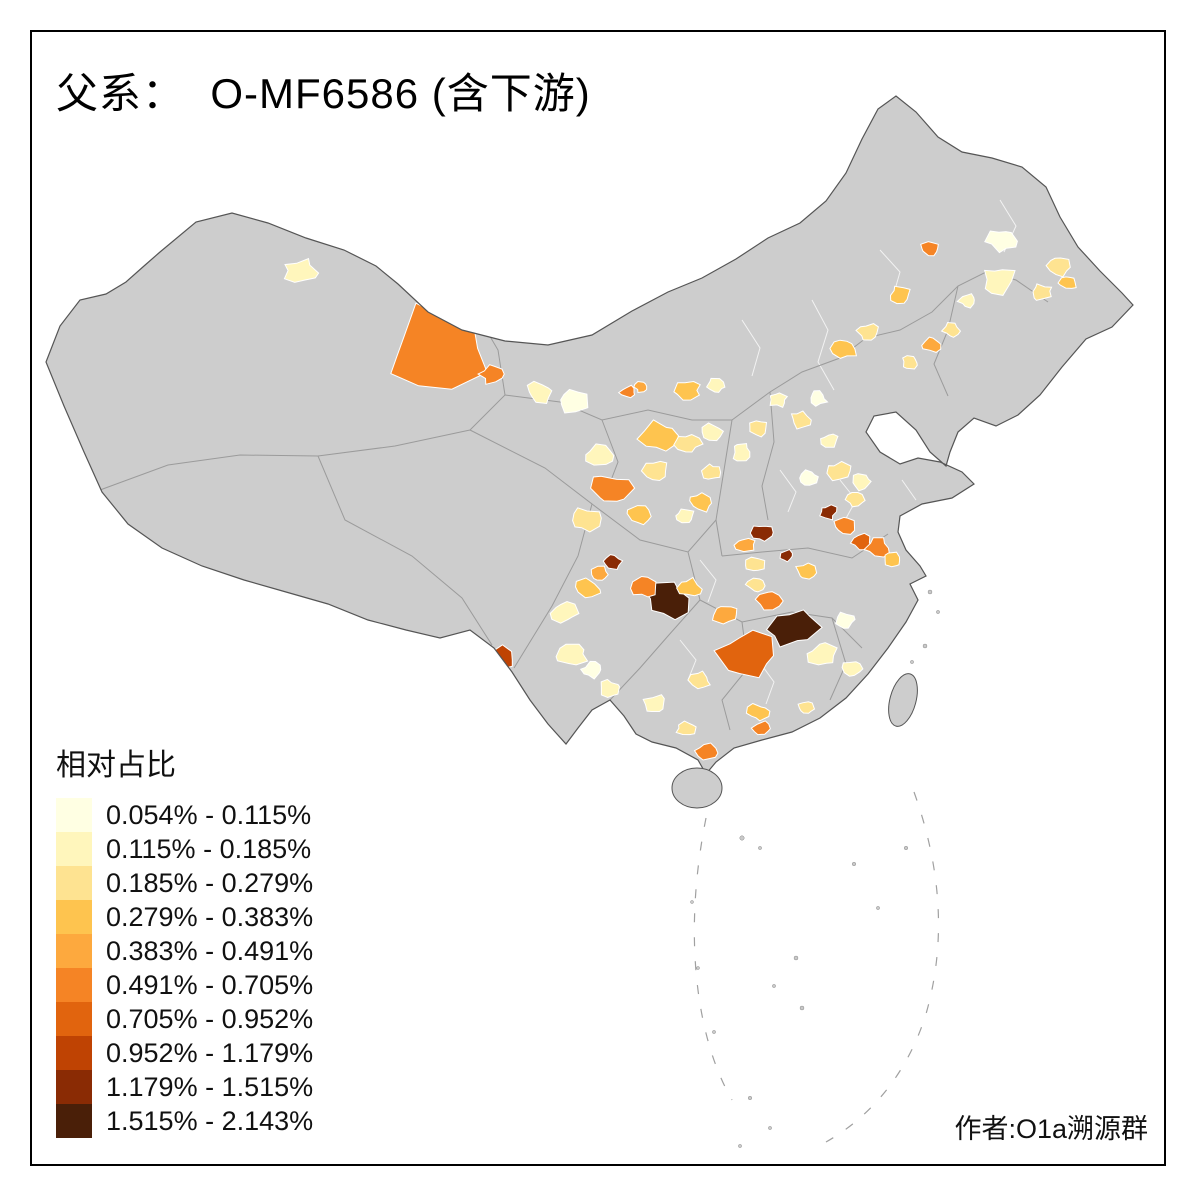 The width and height of the screenshot is (1200, 1200). I want to click on legend-label: 0.115% - 0.185%, so click(209, 848).